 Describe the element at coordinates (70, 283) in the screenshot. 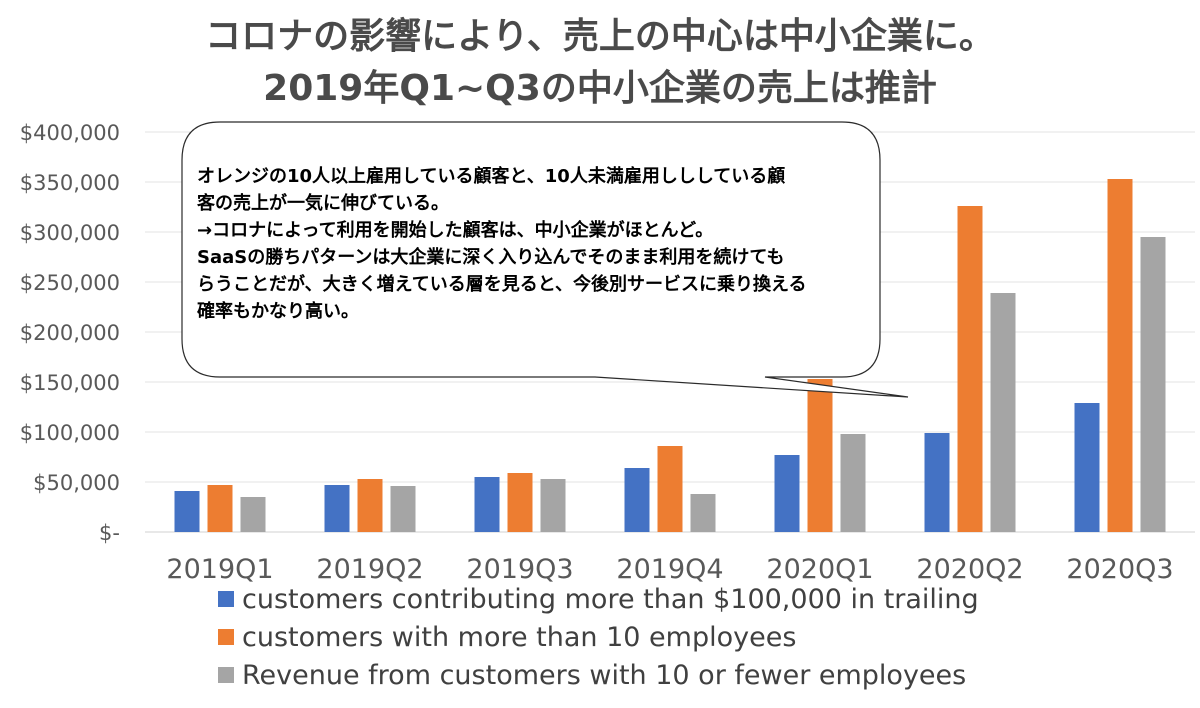

I see `y-tick-label: $250,000` at that location.